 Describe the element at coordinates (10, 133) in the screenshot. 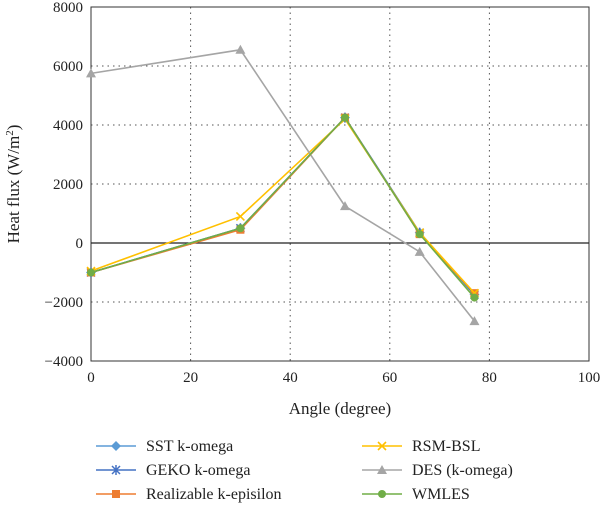

I see `y-axis-title-superscript: 2` at that location.